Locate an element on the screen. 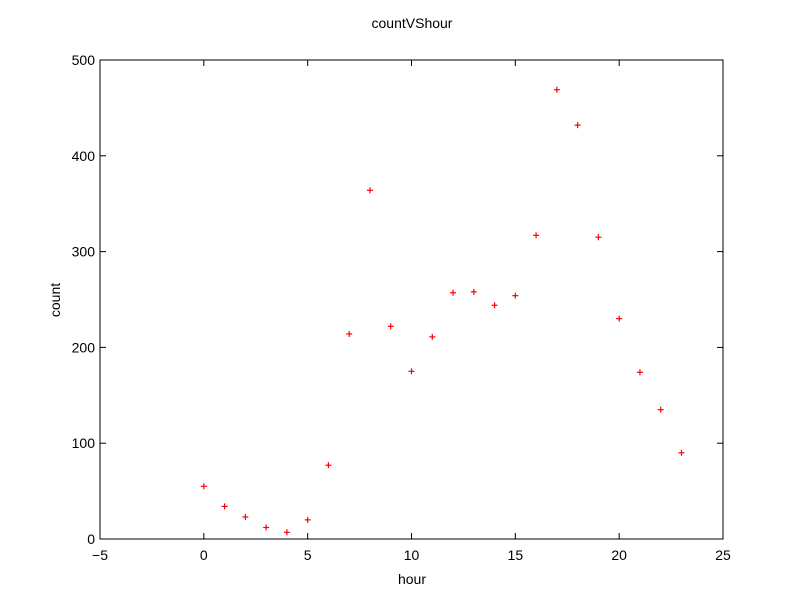 Image resolution: width=800 pixels, height=605 pixels. y-tick-label: 300 is located at coordinates (84, 252).